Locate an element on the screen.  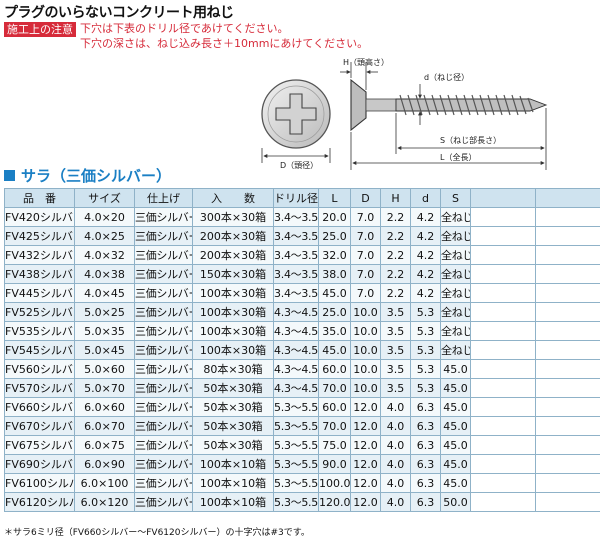
column-header: 品 番 is located at coordinates (39, 198).